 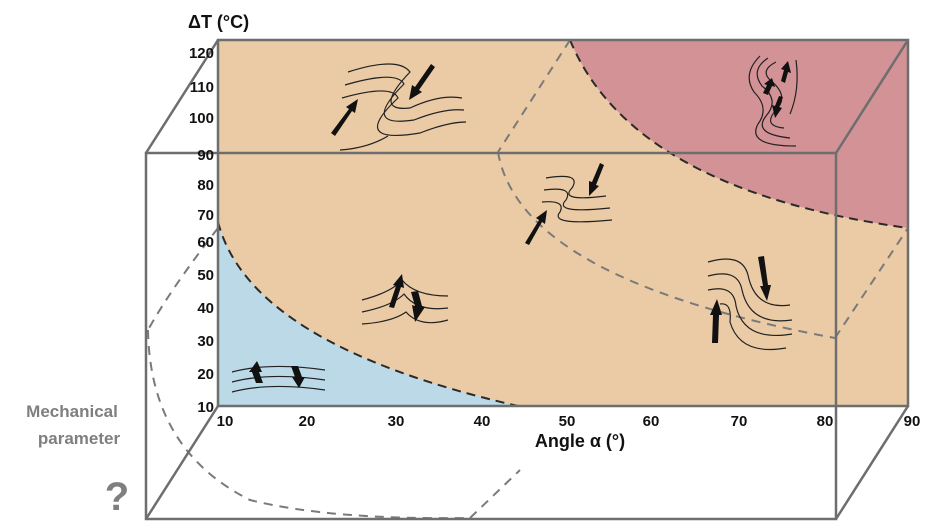 What do you see at coordinates (72, 411) in the screenshot?
I see `depth-axis-label-line1: Mechanical` at bounding box center [72, 411].